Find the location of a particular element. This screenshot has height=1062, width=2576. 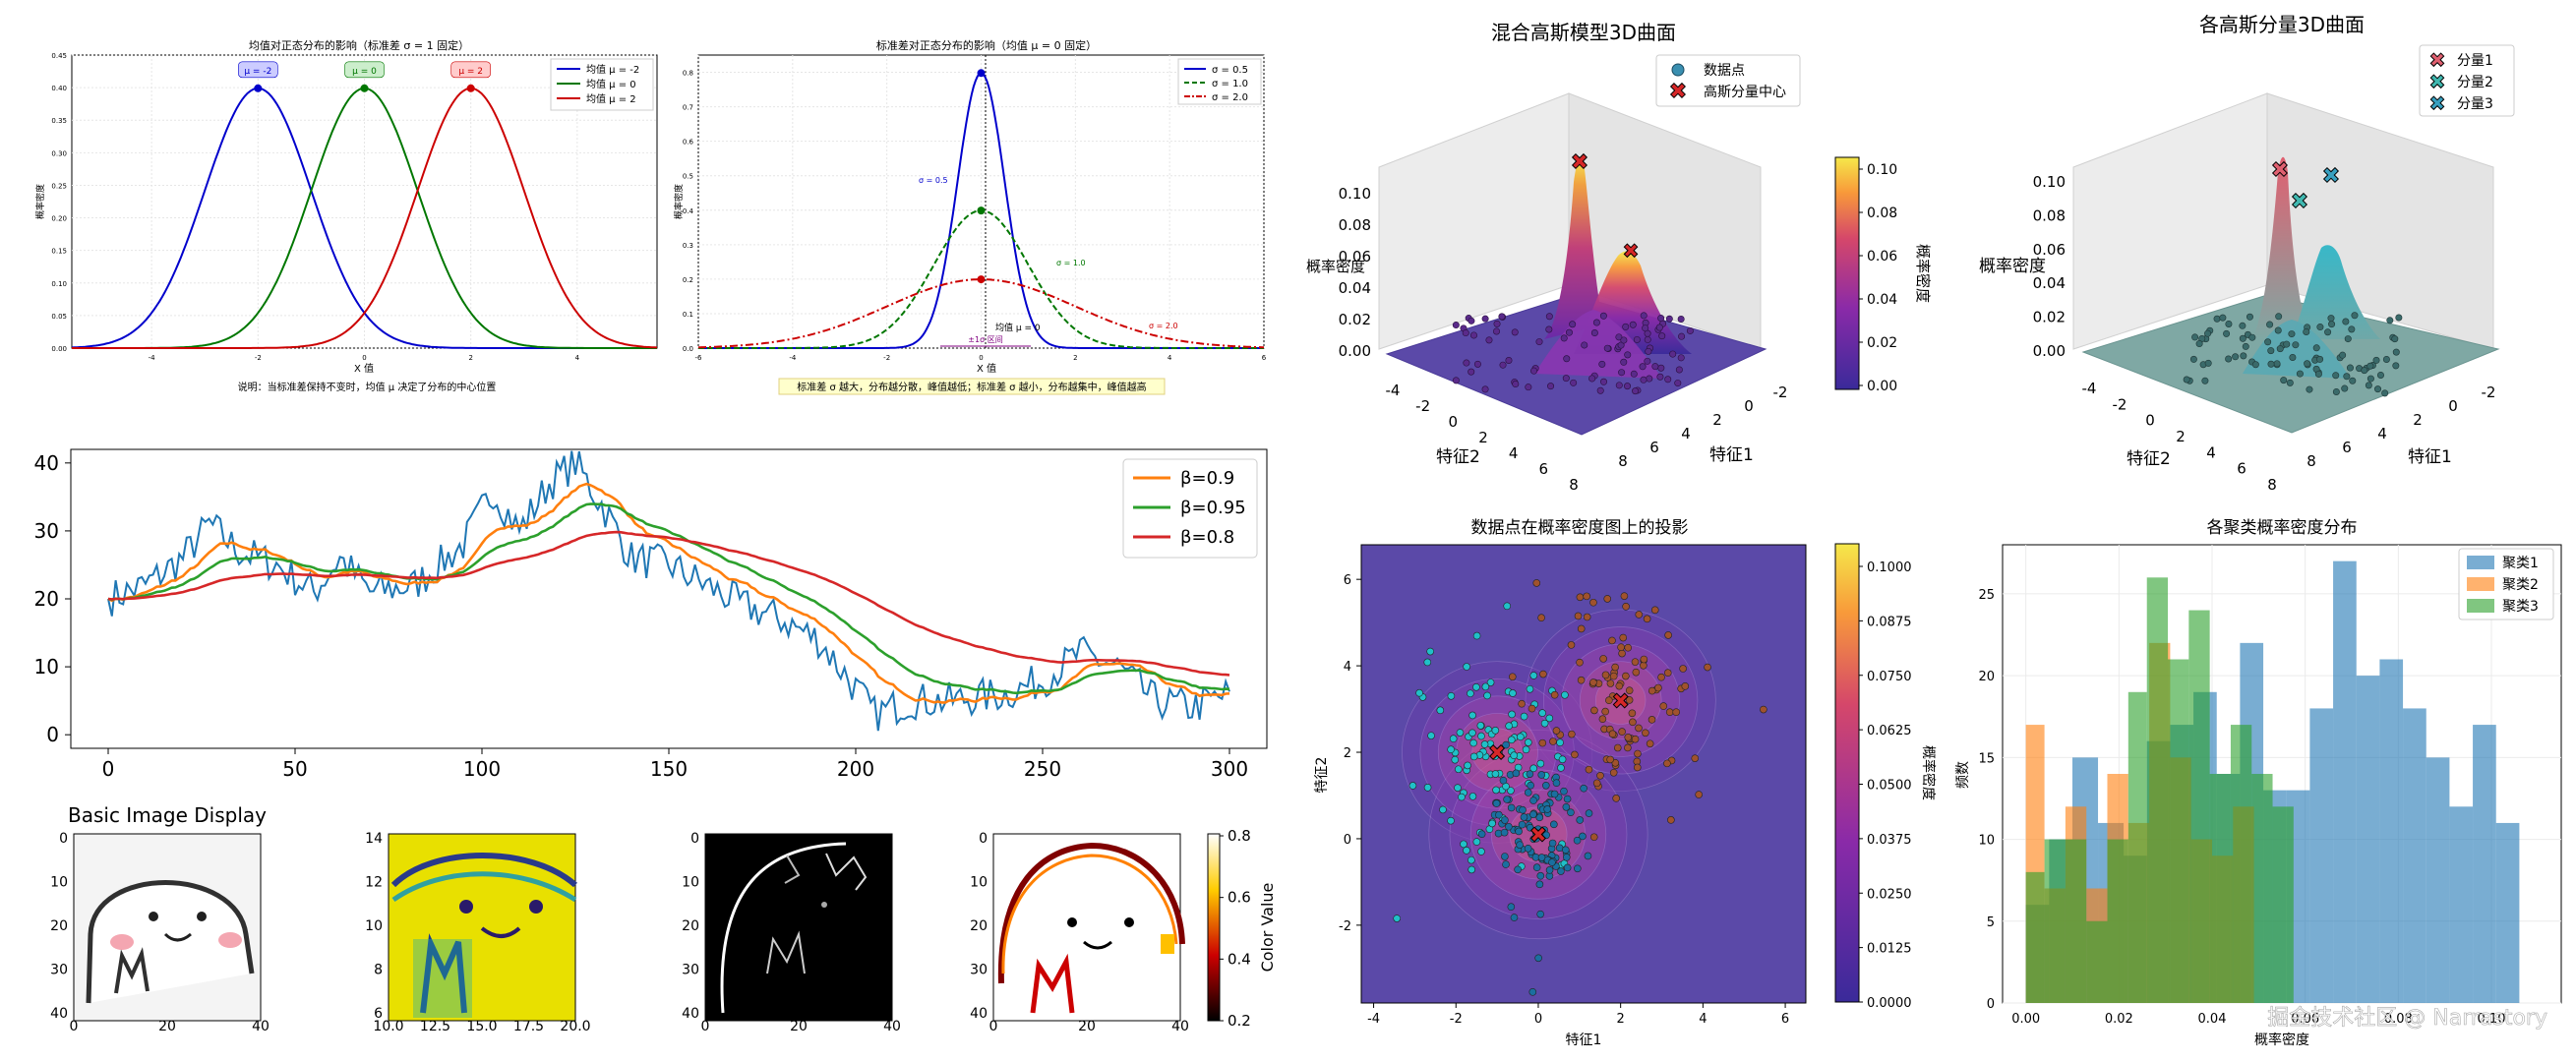

colorbar-tick-label: 0.0000 is located at coordinates (1889, 1003).